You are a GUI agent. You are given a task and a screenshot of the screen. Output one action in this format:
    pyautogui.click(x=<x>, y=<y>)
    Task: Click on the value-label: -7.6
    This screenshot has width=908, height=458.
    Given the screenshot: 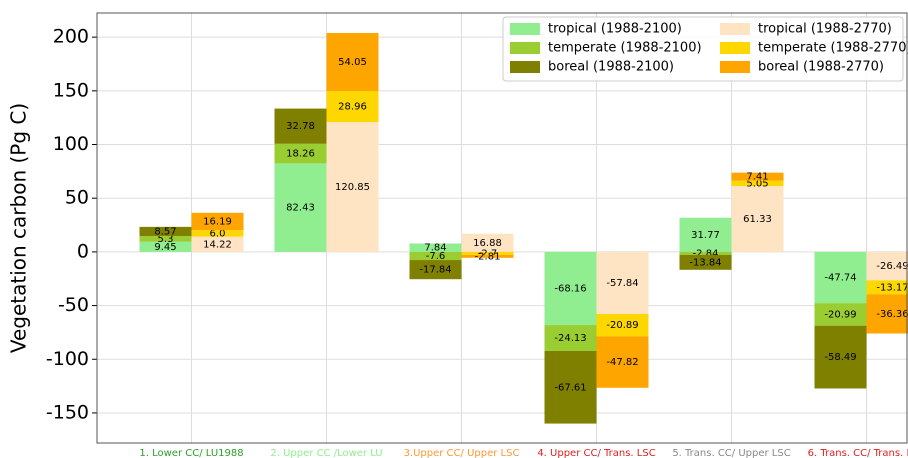 What is the action you would take?
    pyautogui.click(x=436, y=256)
    